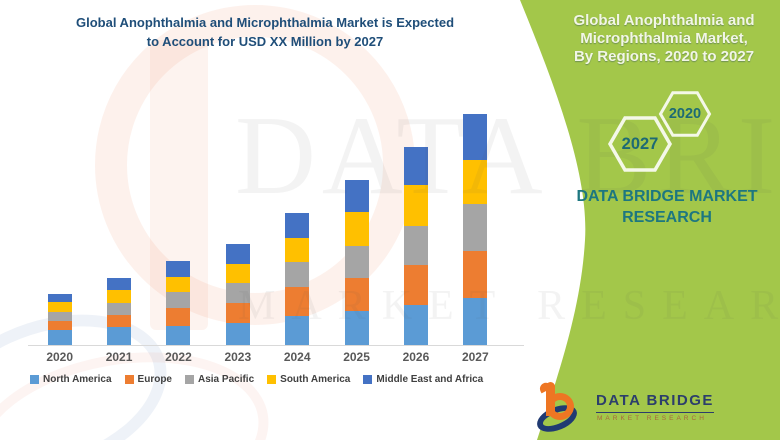  I want to click on chart-title-line2: to Account for USD XX Million by 2027, so click(265, 41).